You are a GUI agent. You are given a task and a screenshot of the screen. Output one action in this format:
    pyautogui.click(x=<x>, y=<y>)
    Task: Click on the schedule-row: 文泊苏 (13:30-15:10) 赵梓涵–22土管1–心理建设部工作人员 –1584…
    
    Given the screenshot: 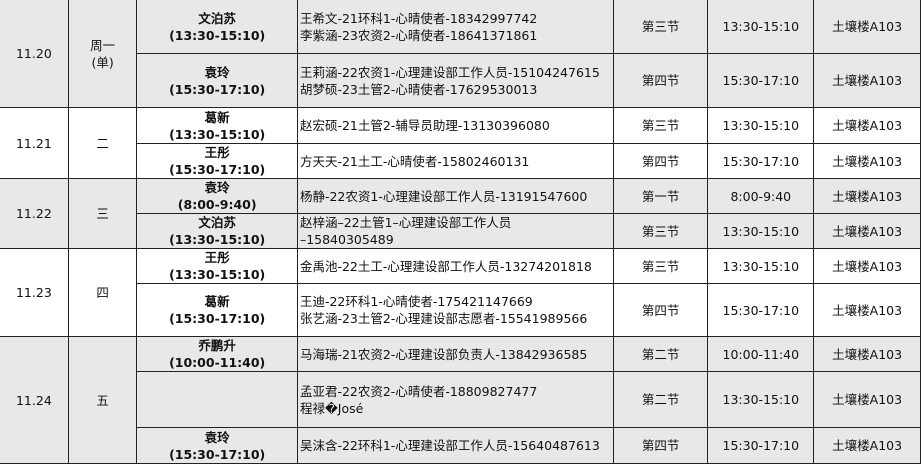 What is the action you would take?
    pyautogui.click(x=460, y=231)
    